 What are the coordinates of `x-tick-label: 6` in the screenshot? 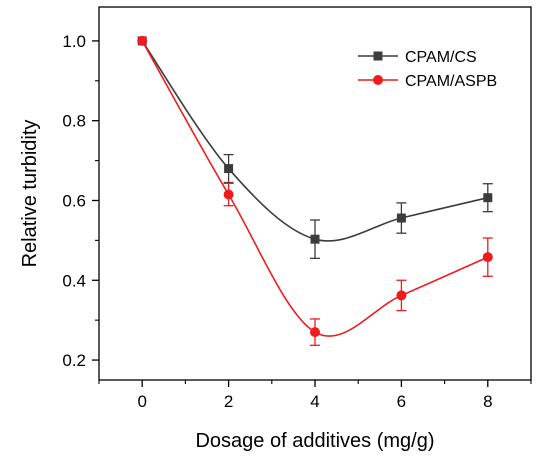 It's located at (401, 401).